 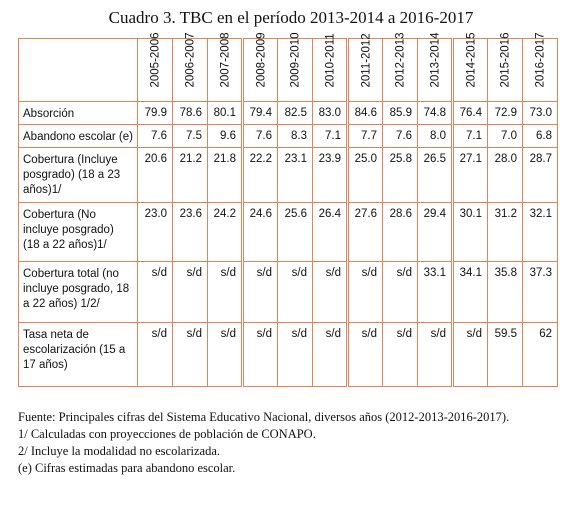 I want to click on column-header: 2010-2011, so click(x=330, y=67).